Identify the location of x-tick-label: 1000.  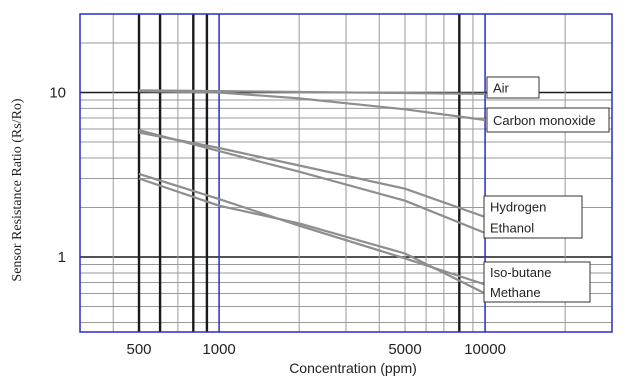
(218, 349).